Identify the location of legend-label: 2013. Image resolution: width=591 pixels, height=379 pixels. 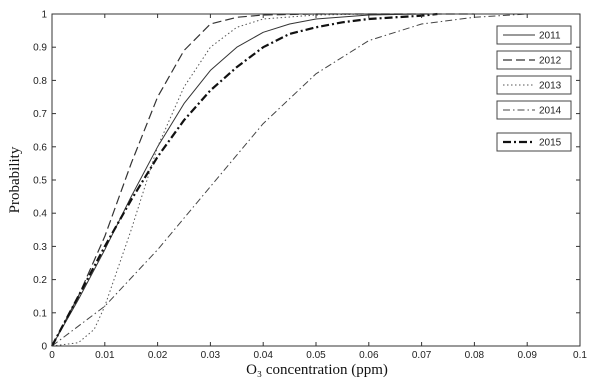
(550, 86).